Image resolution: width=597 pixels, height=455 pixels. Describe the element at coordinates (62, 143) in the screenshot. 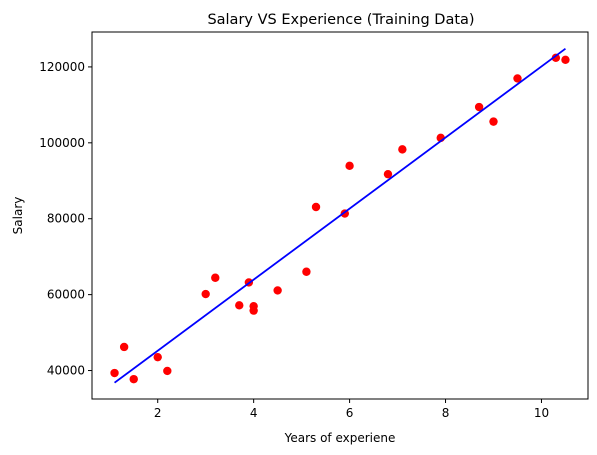

I see `y-tick-label: 100000` at that location.